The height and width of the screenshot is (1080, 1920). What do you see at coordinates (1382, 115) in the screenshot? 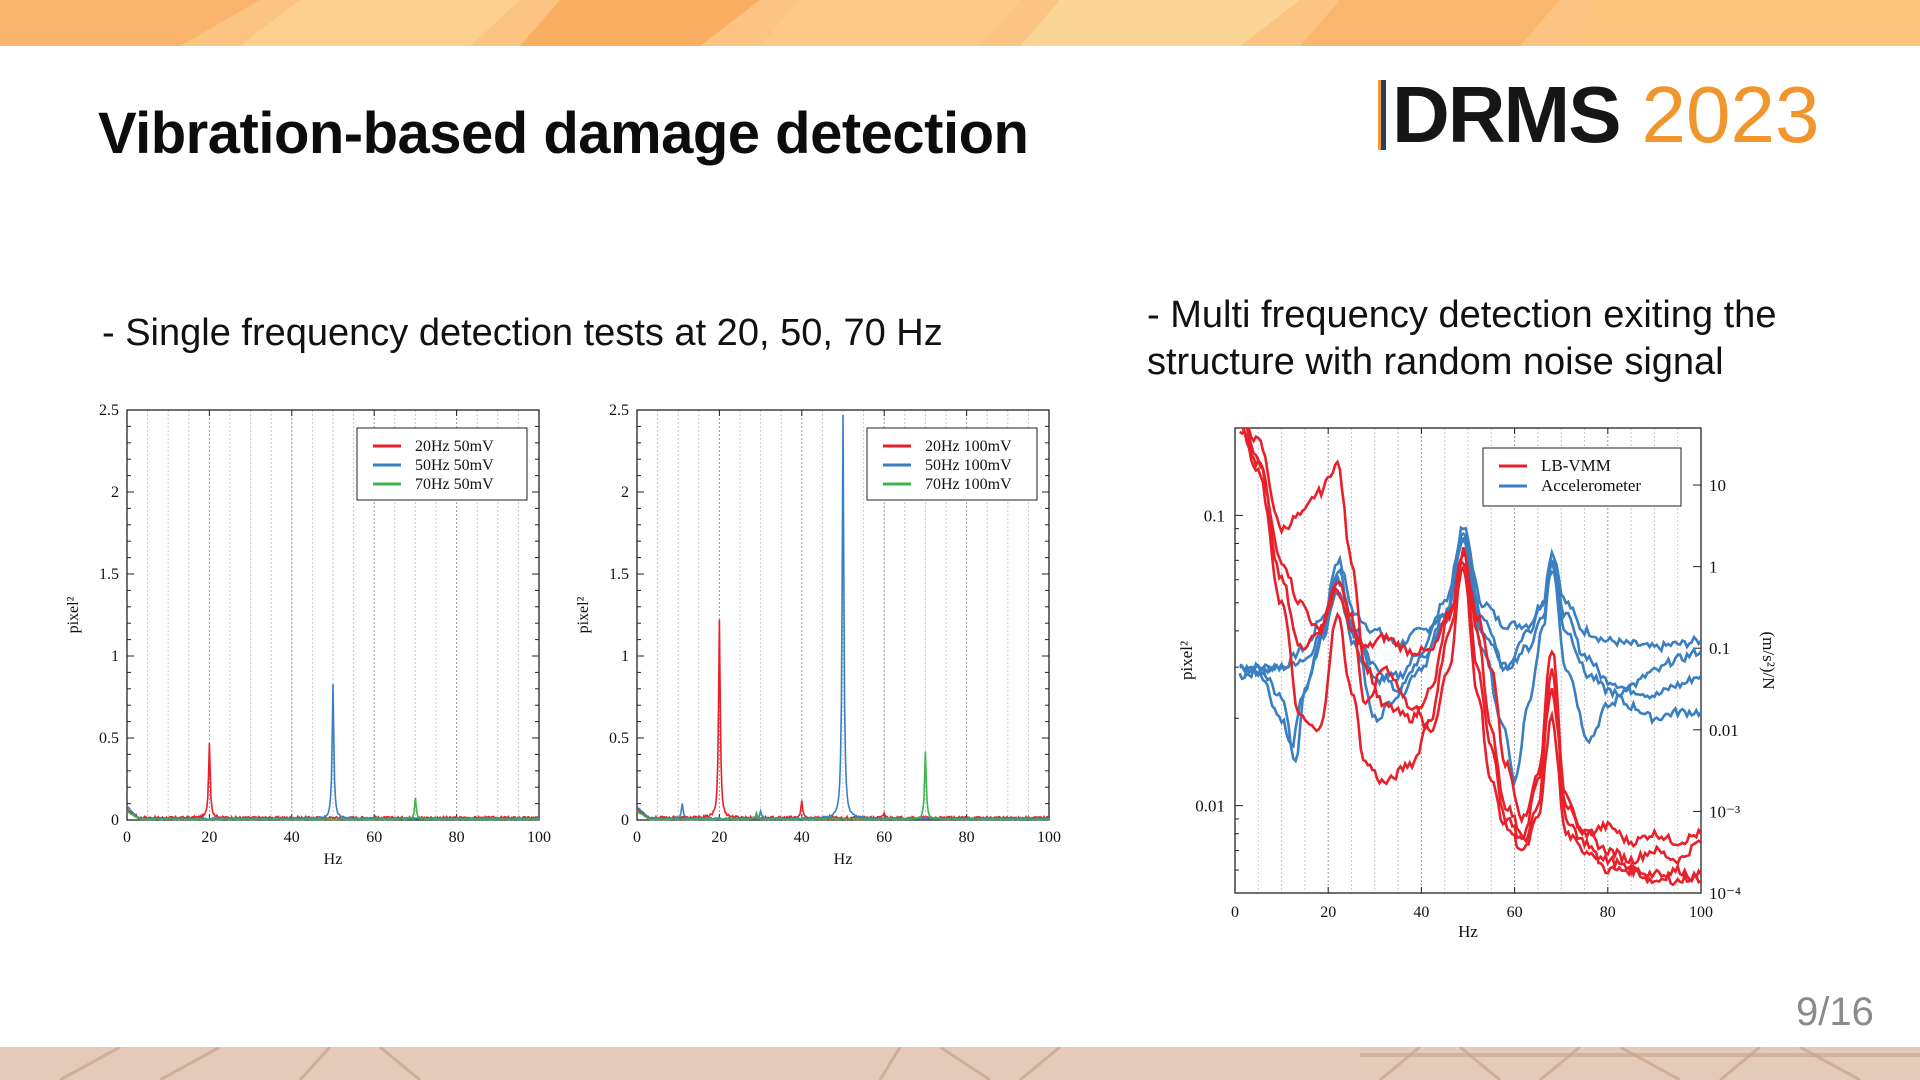
I see `logo-accent-bar` at bounding box center [1382, 115].